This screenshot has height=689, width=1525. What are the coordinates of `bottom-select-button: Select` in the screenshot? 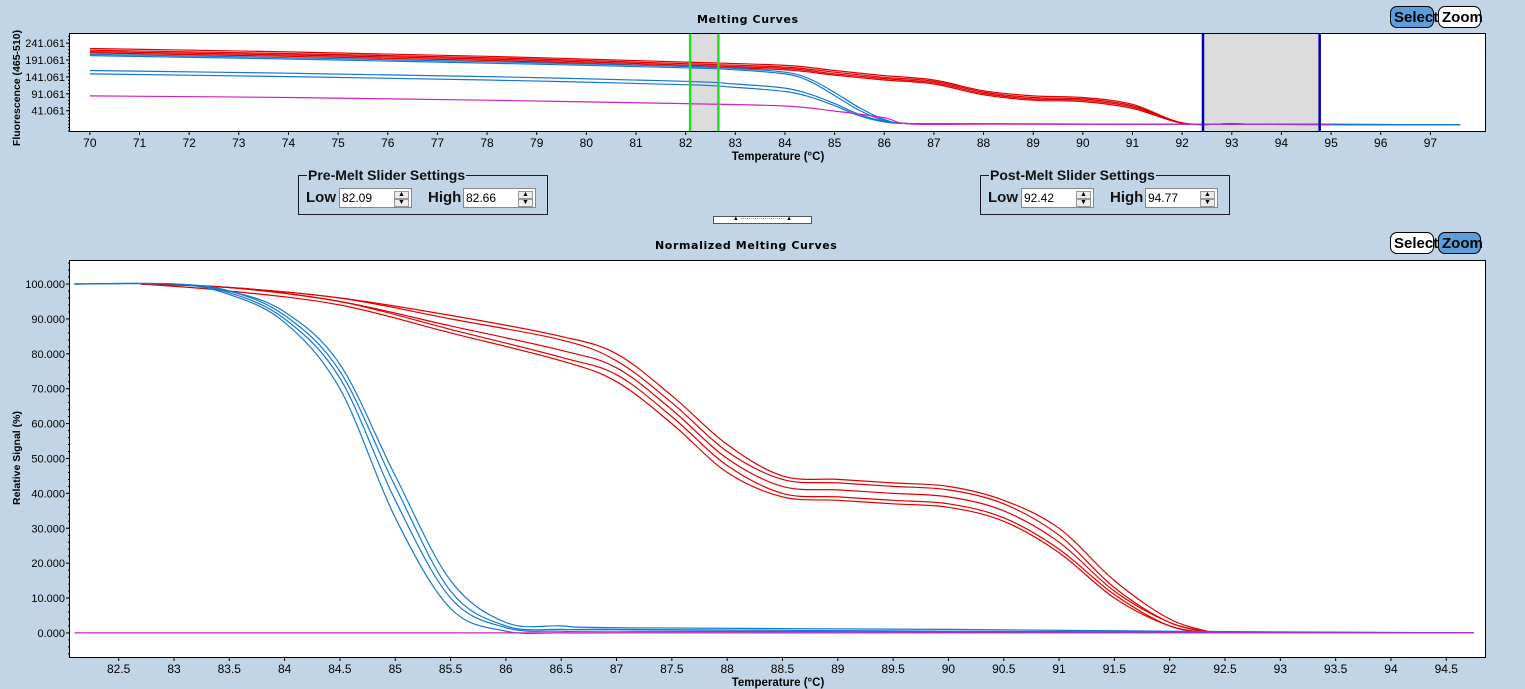 It's located at (1414, 243).